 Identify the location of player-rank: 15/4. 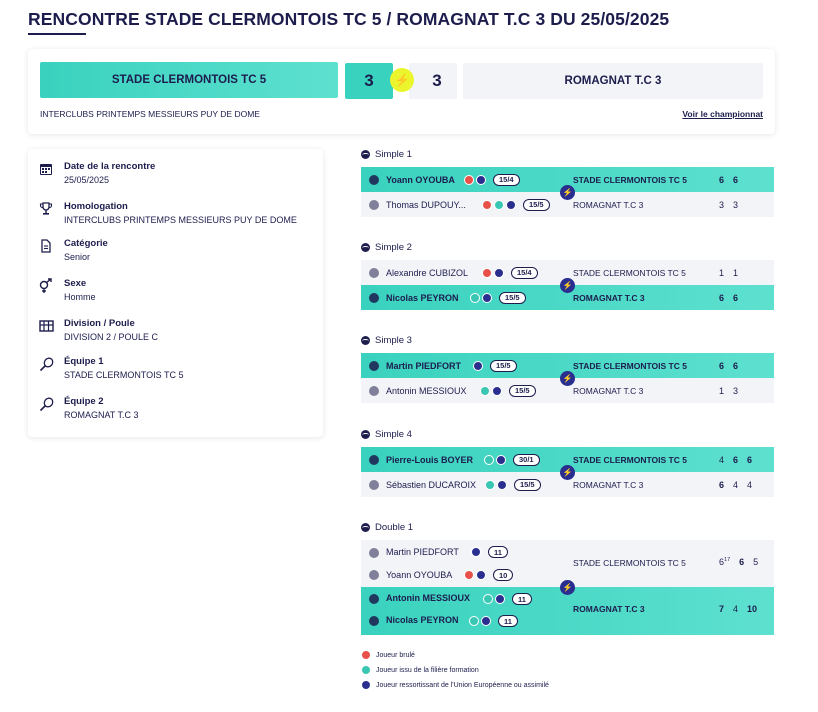
(524, 272).